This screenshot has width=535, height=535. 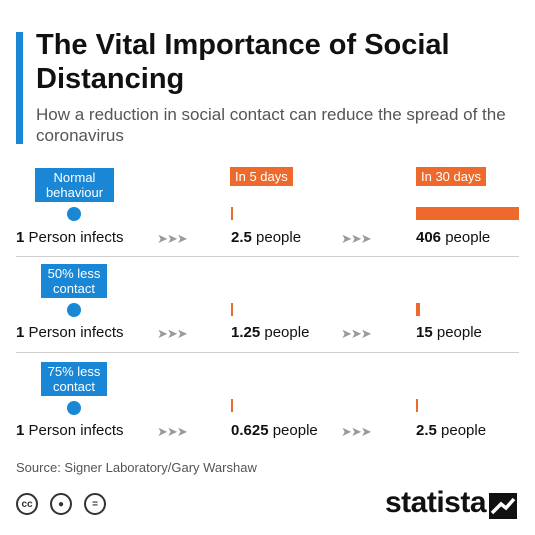 I want to click on statista-logo: statista, so click(x=436, y=502).